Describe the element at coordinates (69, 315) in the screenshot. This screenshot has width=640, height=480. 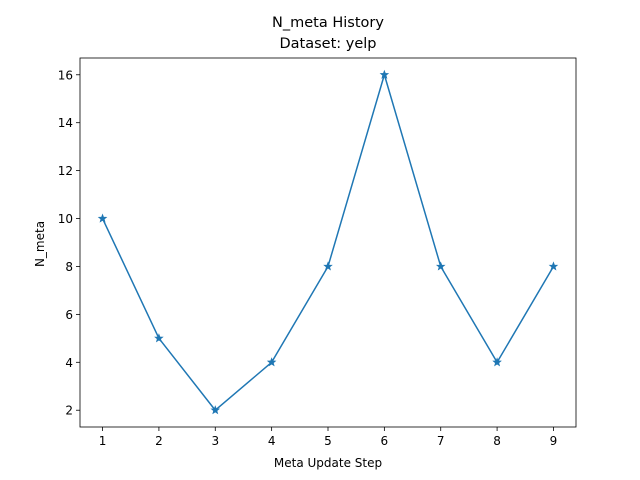
I see `y-tick-label: 6` at that location.